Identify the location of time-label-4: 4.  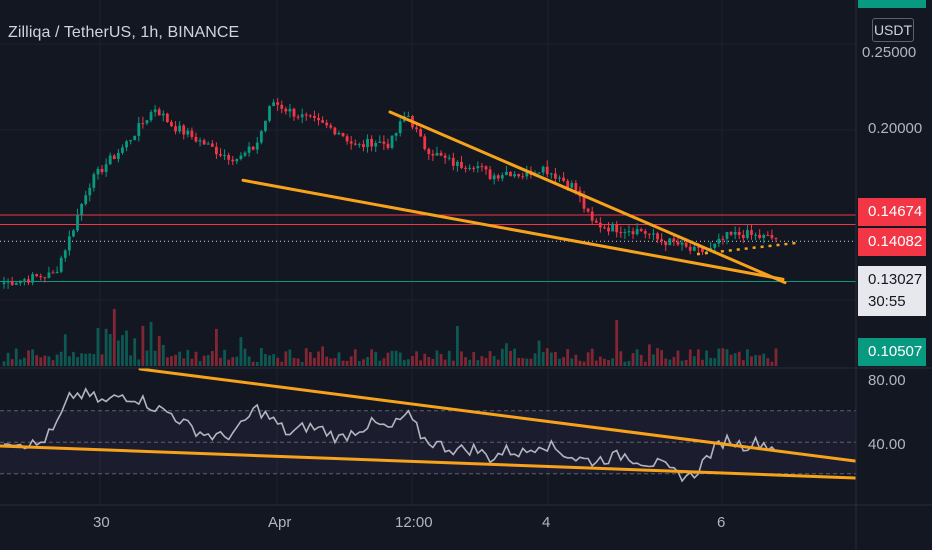
(546, 522).